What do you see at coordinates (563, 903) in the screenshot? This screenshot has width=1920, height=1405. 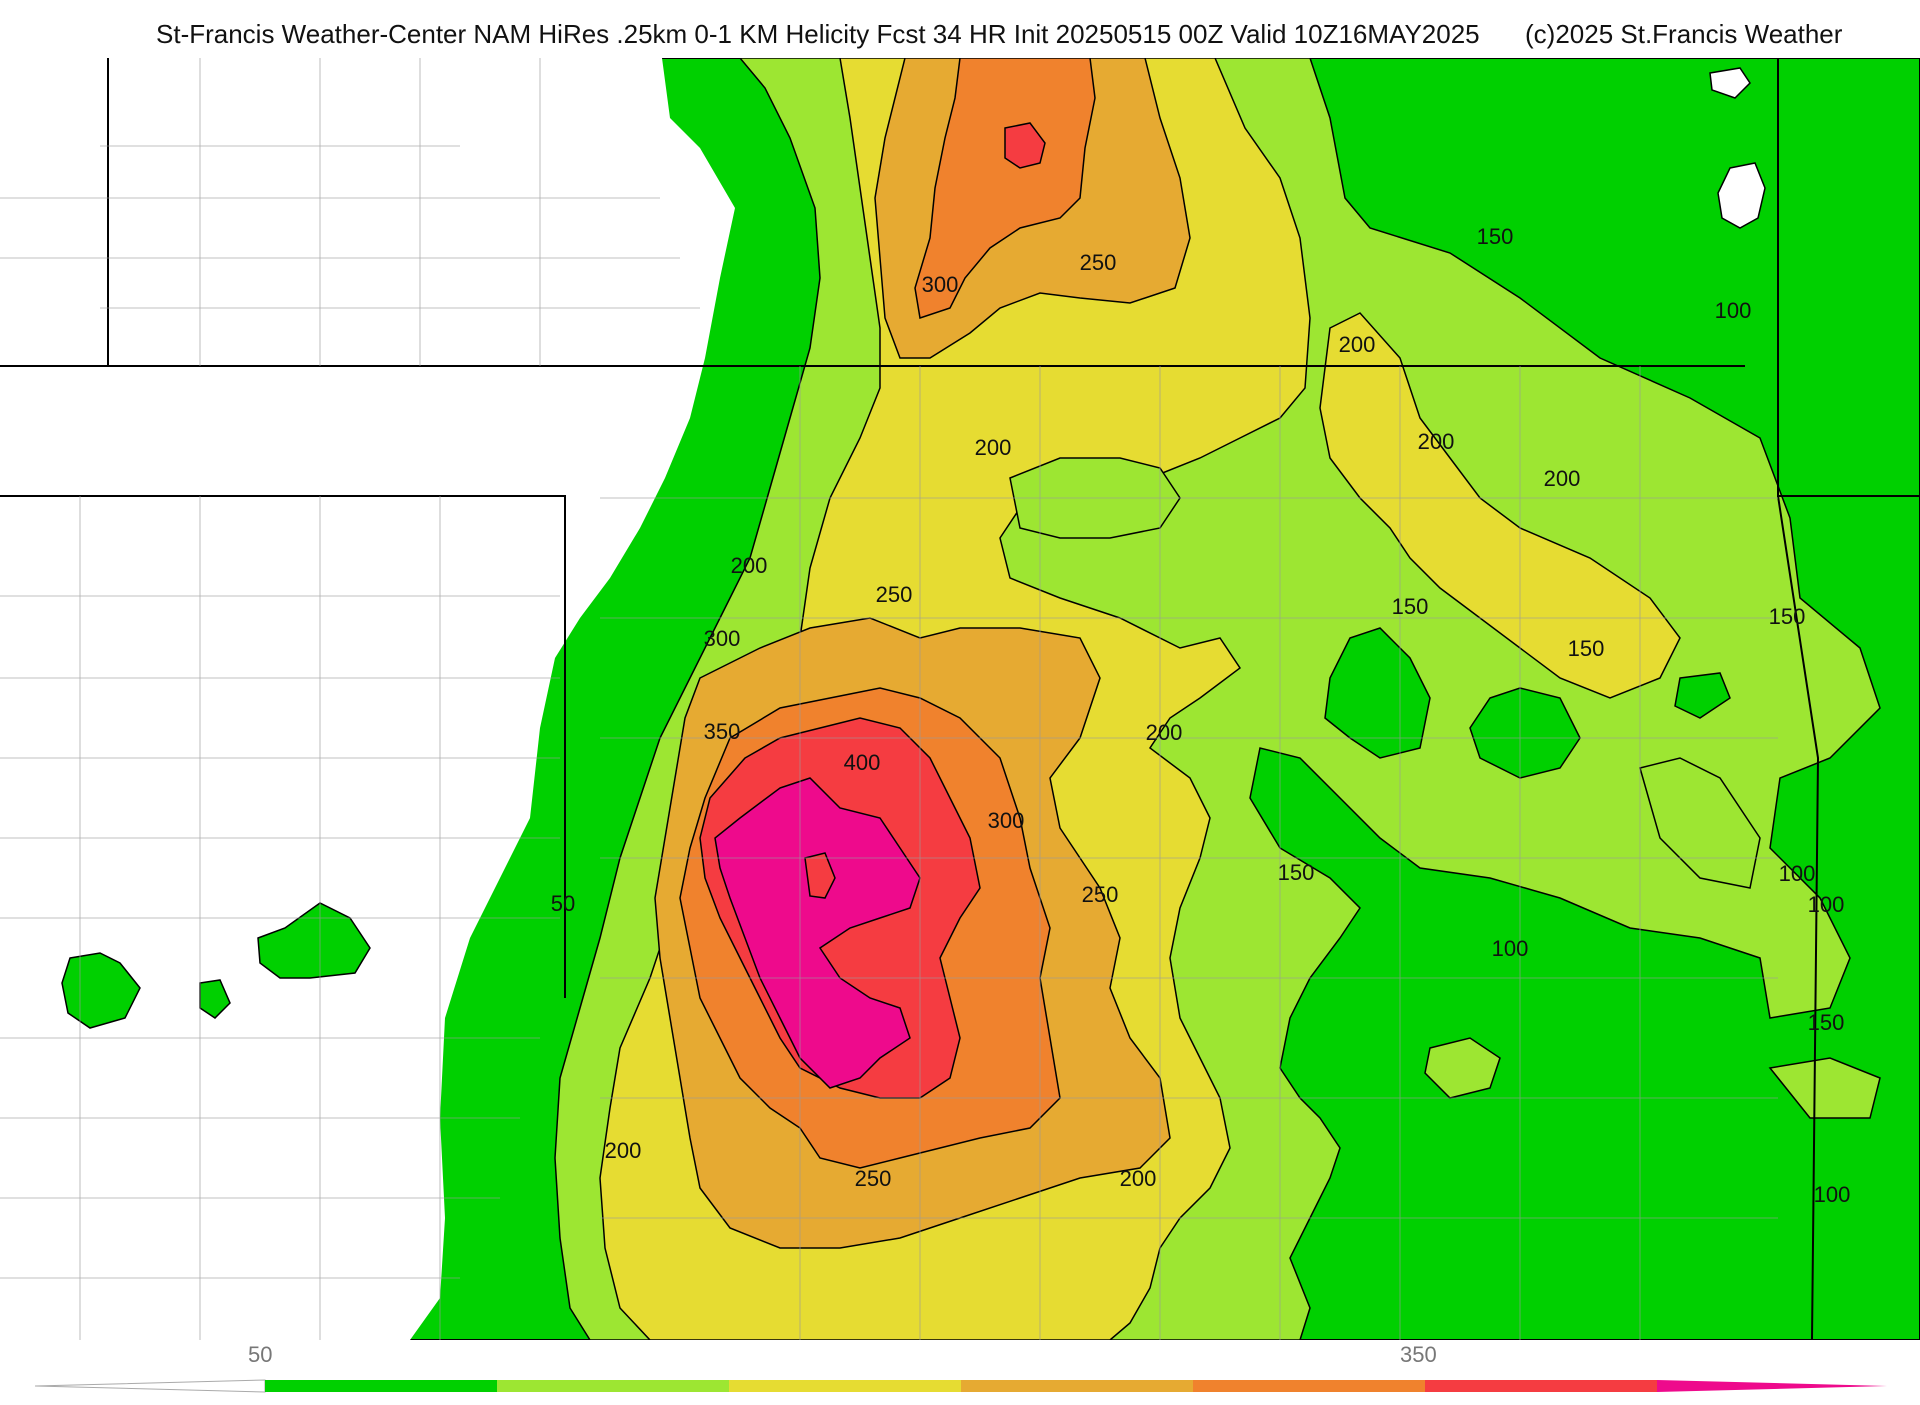 I see `contour-label: 50` at bounding box center [563, 903].